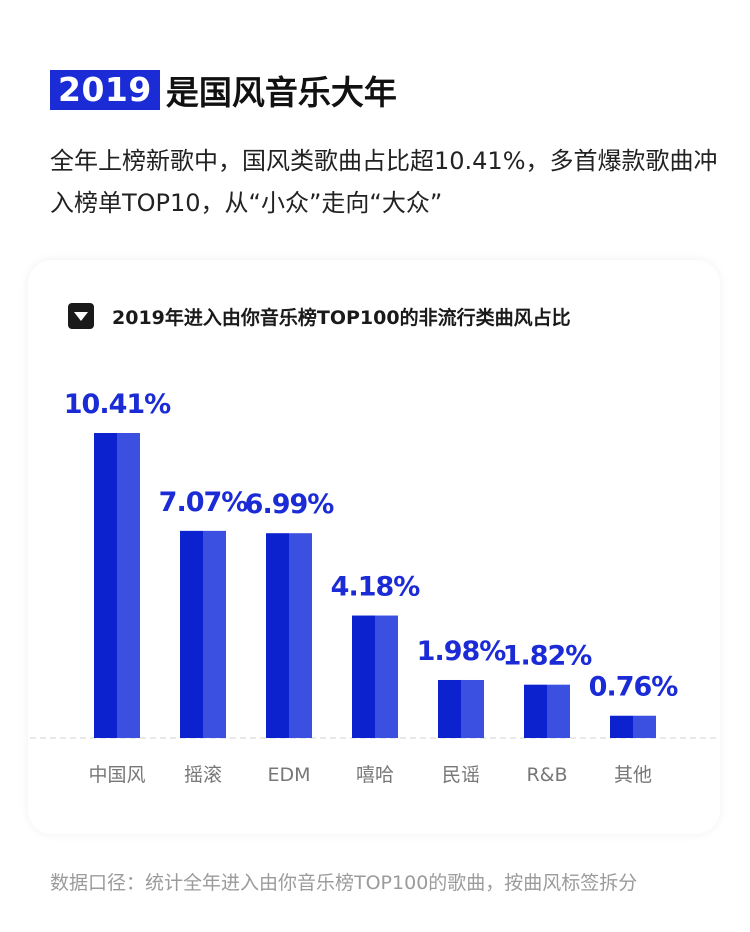 This screenshot has width=750, height=932. I want to click on year-badge: 2019, so click(105, 90).